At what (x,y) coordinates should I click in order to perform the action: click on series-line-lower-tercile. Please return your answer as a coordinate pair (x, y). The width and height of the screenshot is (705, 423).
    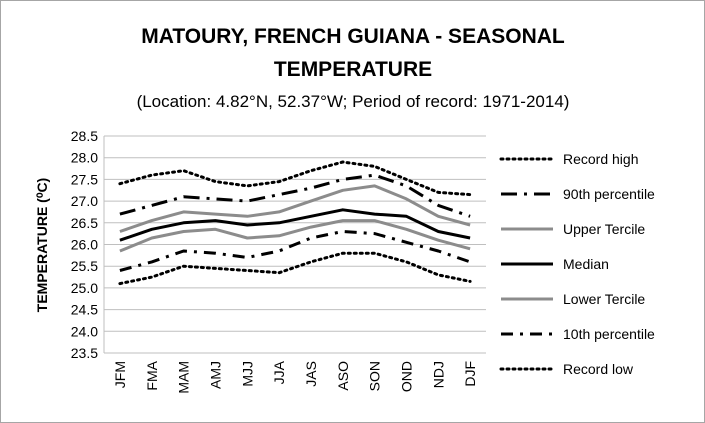
    Looking at the image, I should click on (295, 236).